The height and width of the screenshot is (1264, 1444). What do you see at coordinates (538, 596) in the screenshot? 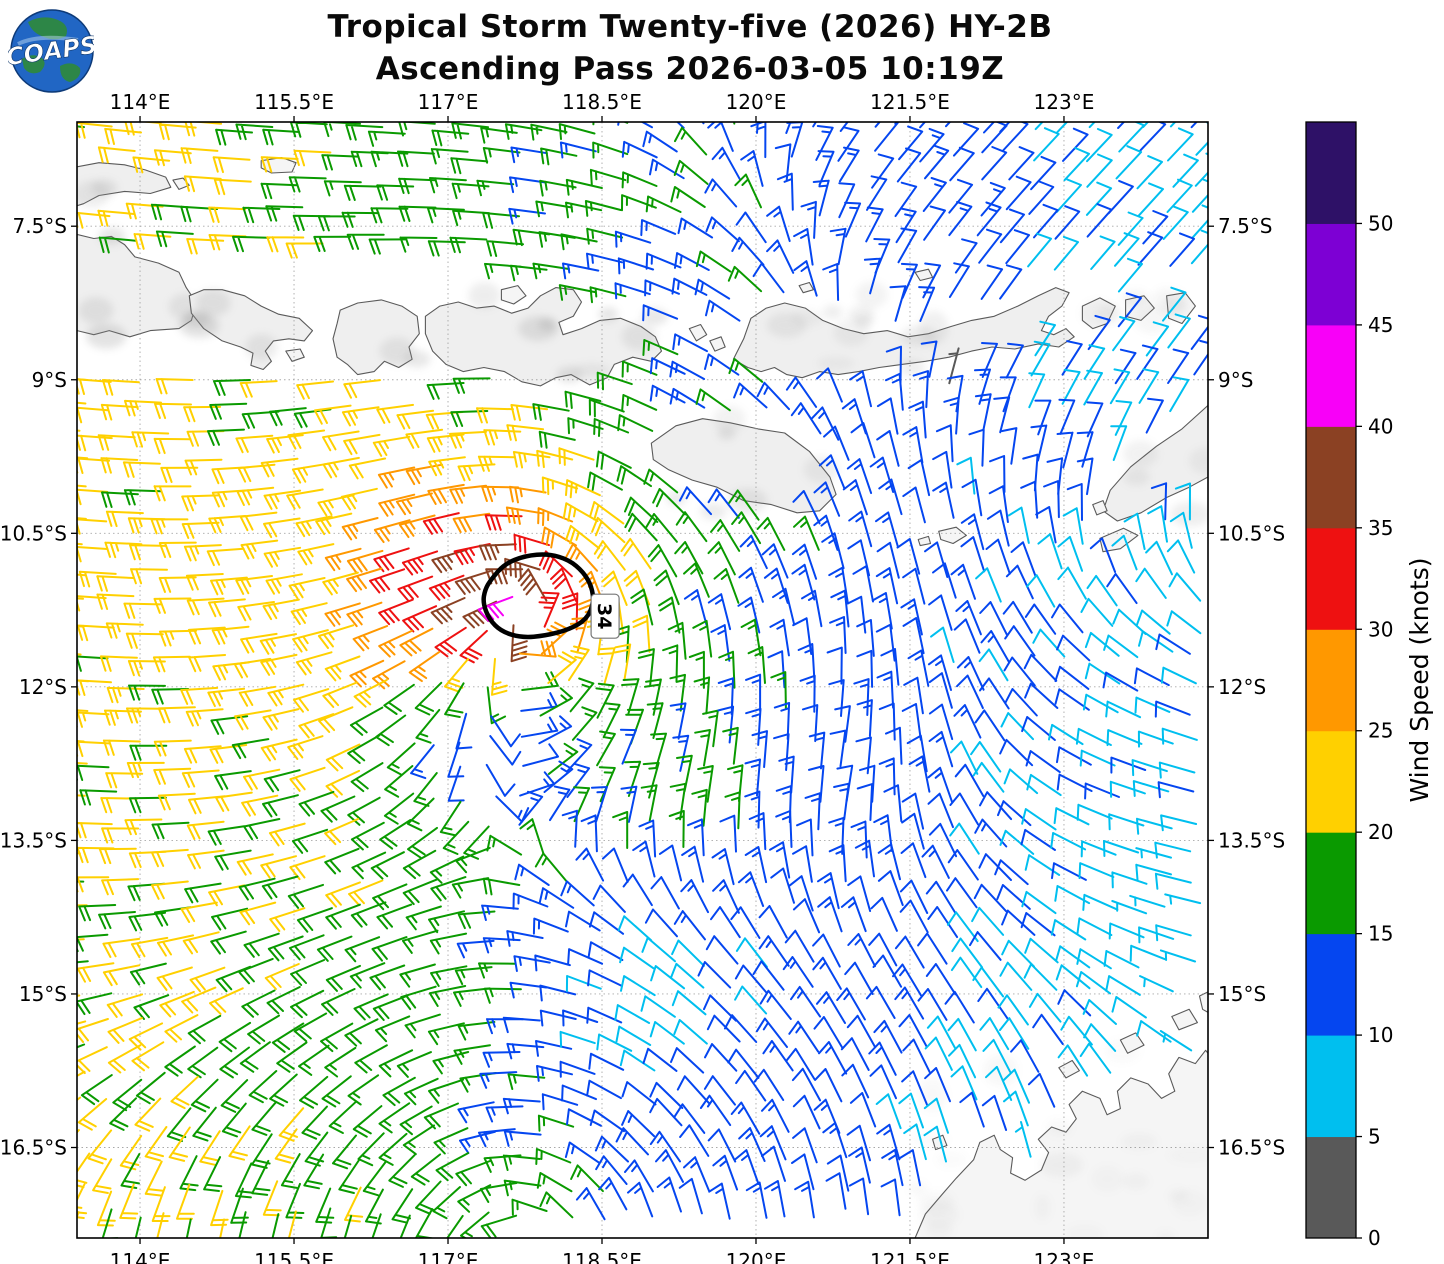
I see `r34-contour` at bounding box center [538, 596].